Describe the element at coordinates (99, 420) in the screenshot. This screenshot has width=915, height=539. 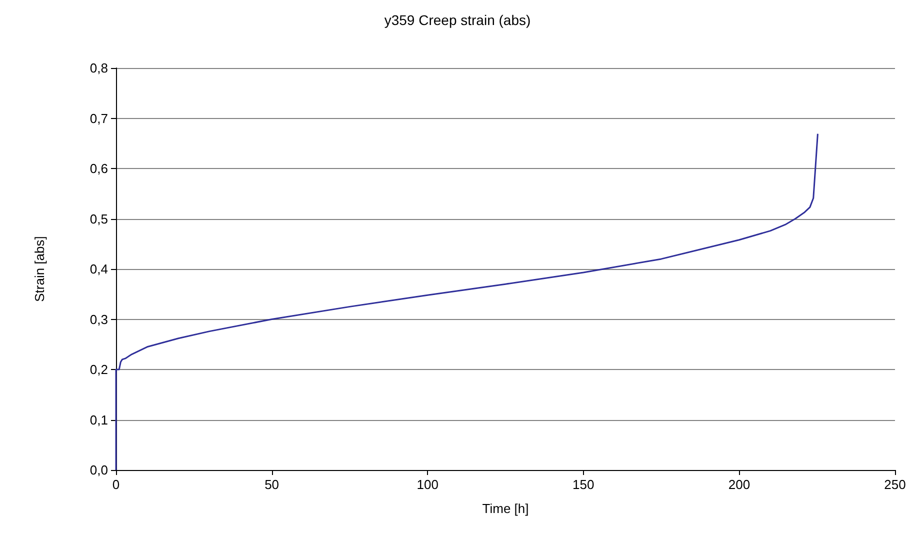
I see `y-tick-label: 0,1` at that location.